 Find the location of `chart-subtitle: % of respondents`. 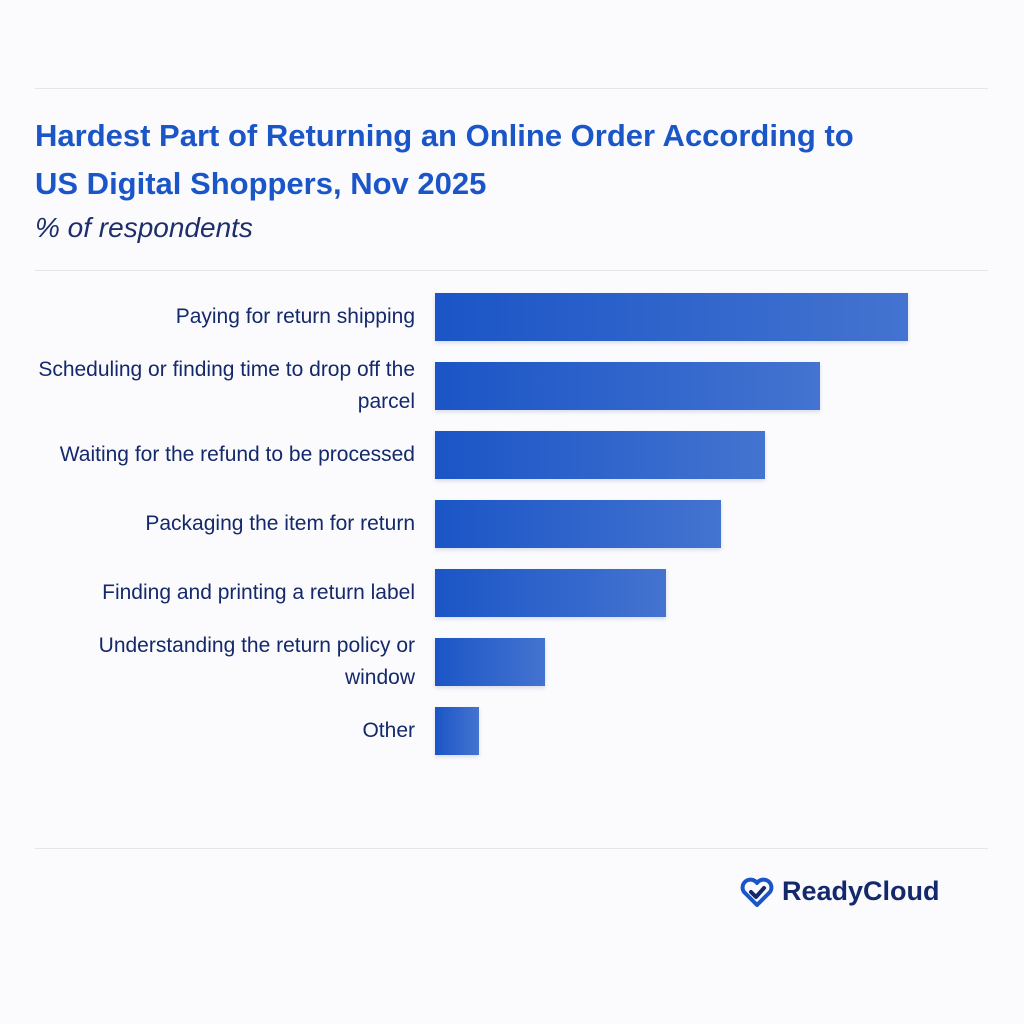

chart-subtitle: % of respondents is located at coordinates (144, 227).